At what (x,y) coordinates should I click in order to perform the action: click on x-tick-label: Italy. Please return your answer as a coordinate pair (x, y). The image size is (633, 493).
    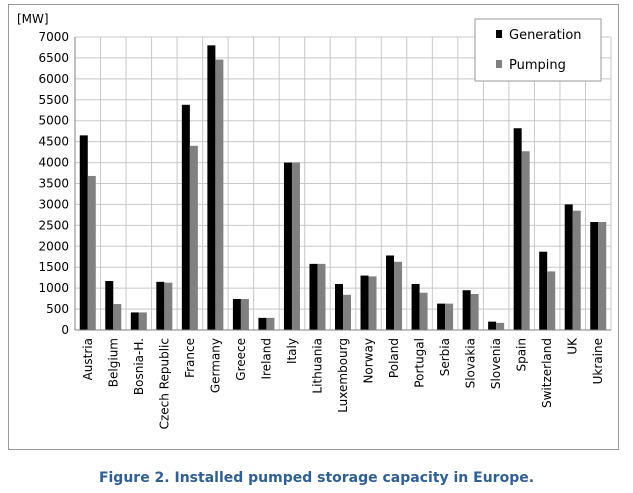
    Looking at the image, I should click on (292, 351).